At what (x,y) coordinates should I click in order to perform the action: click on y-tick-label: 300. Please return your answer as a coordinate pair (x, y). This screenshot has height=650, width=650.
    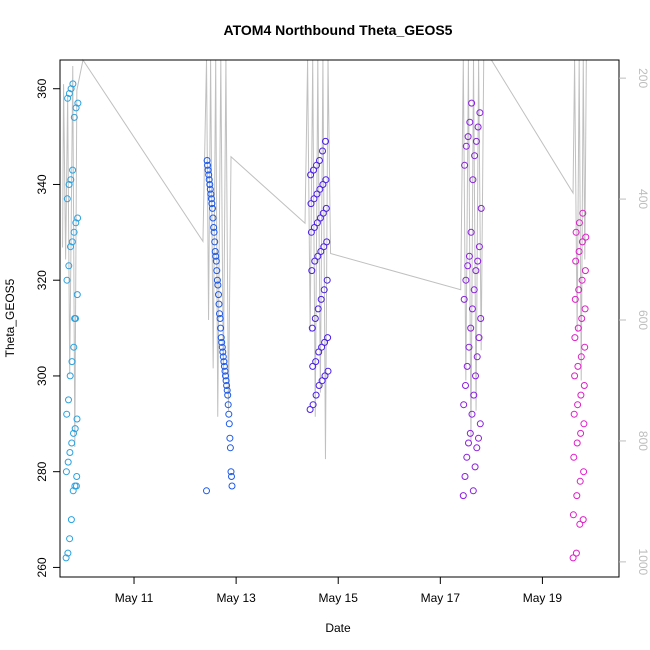
    Looking at the image, I should click on (42, 376).